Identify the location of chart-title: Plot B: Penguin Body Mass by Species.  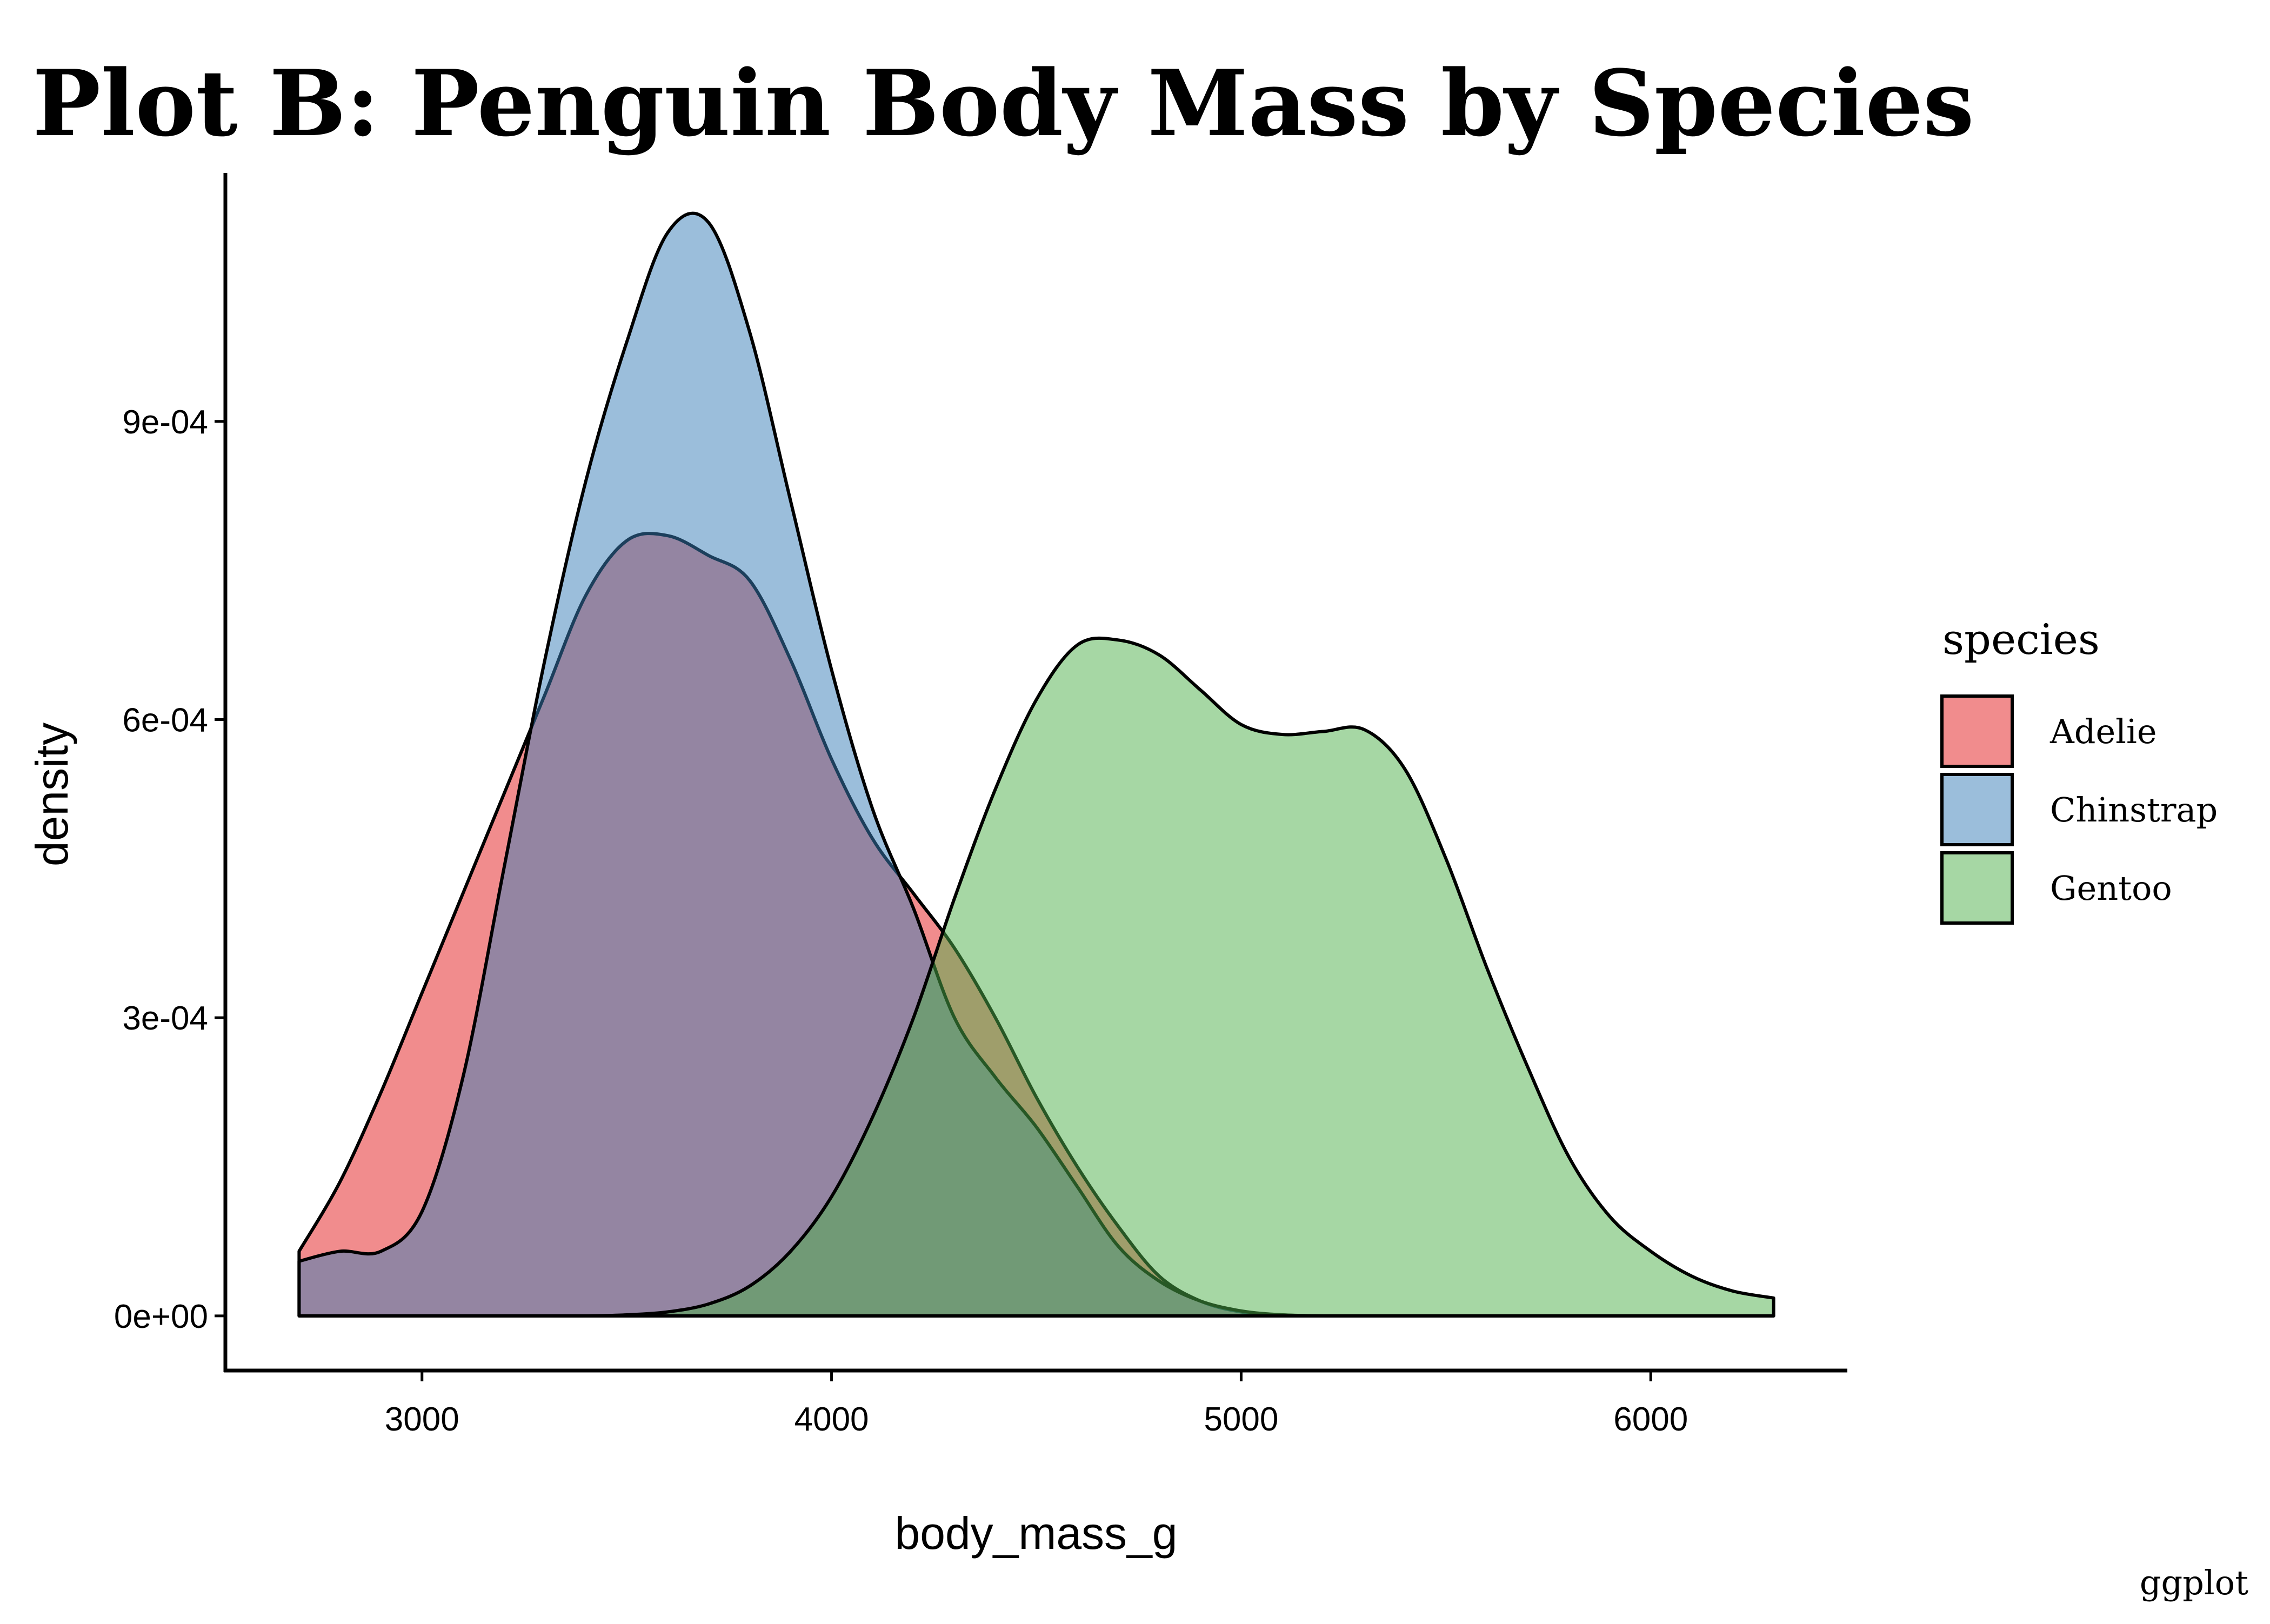
(1003, 103).